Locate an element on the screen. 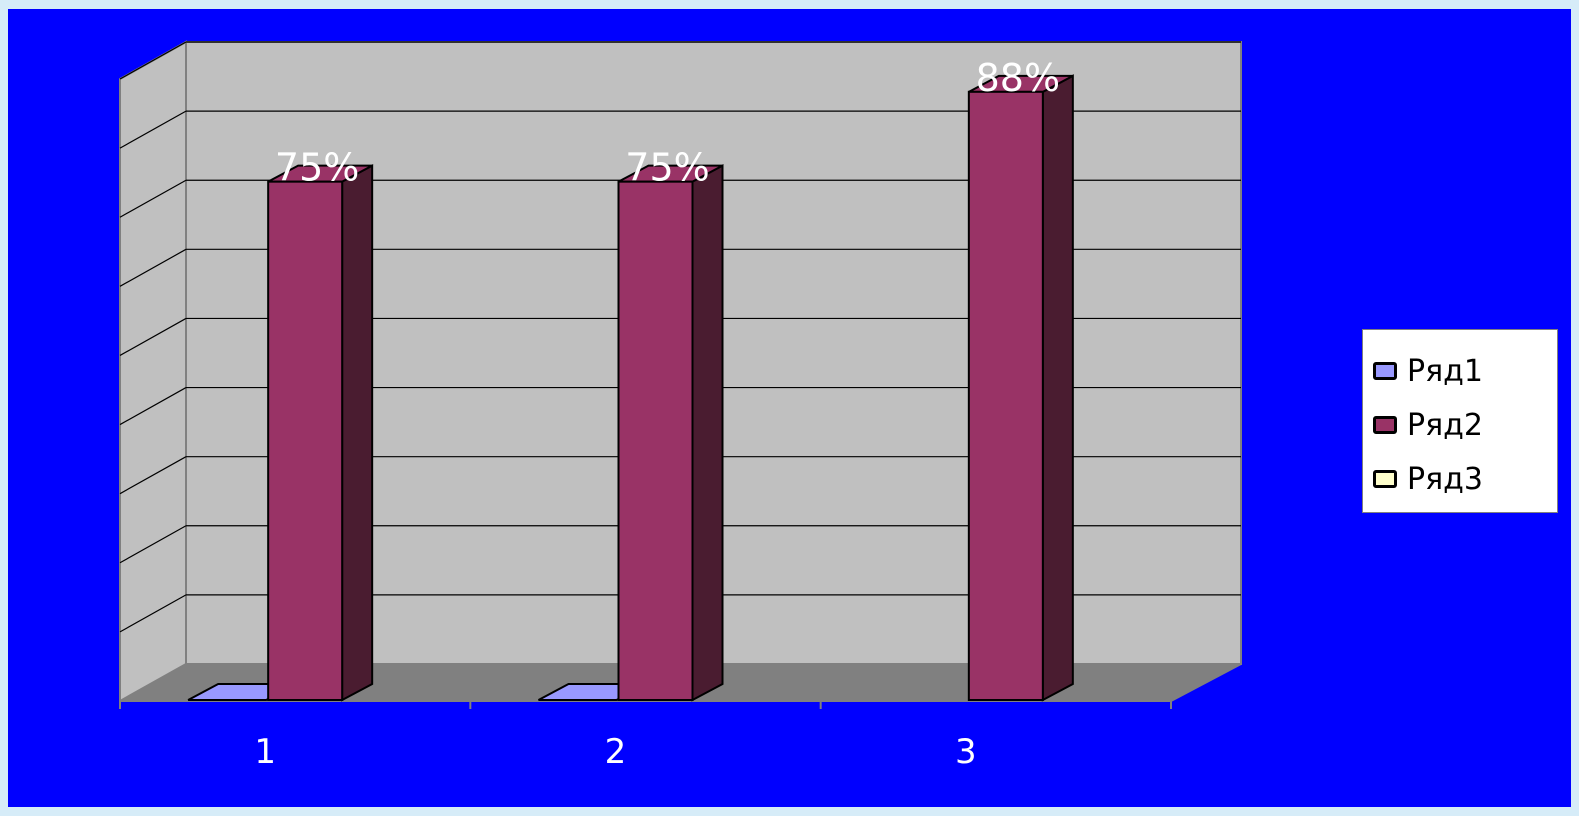 The width and height of the screenshot is (1579, 816). legend-item-series-2: Ряд2 is located at coordinates (1465, 425).